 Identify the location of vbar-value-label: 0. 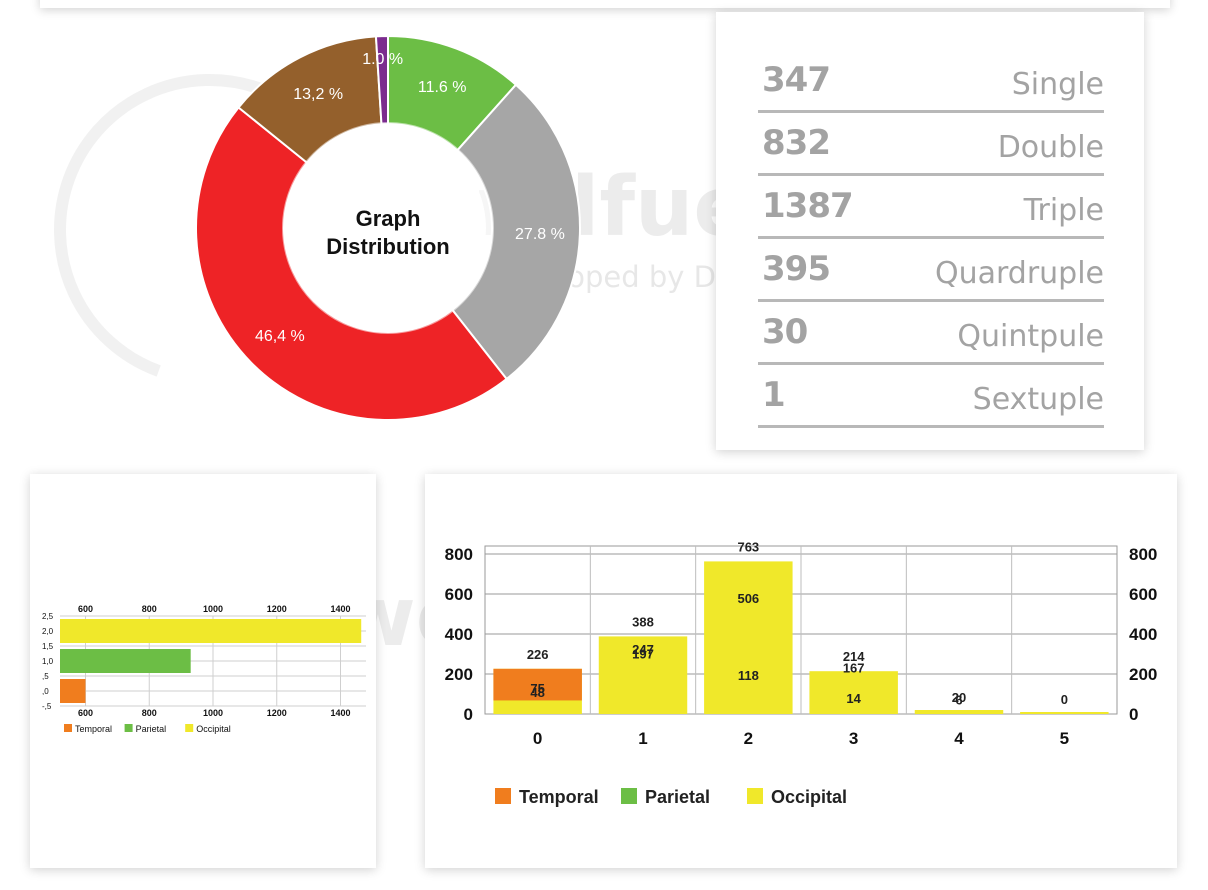
(1064, 699).